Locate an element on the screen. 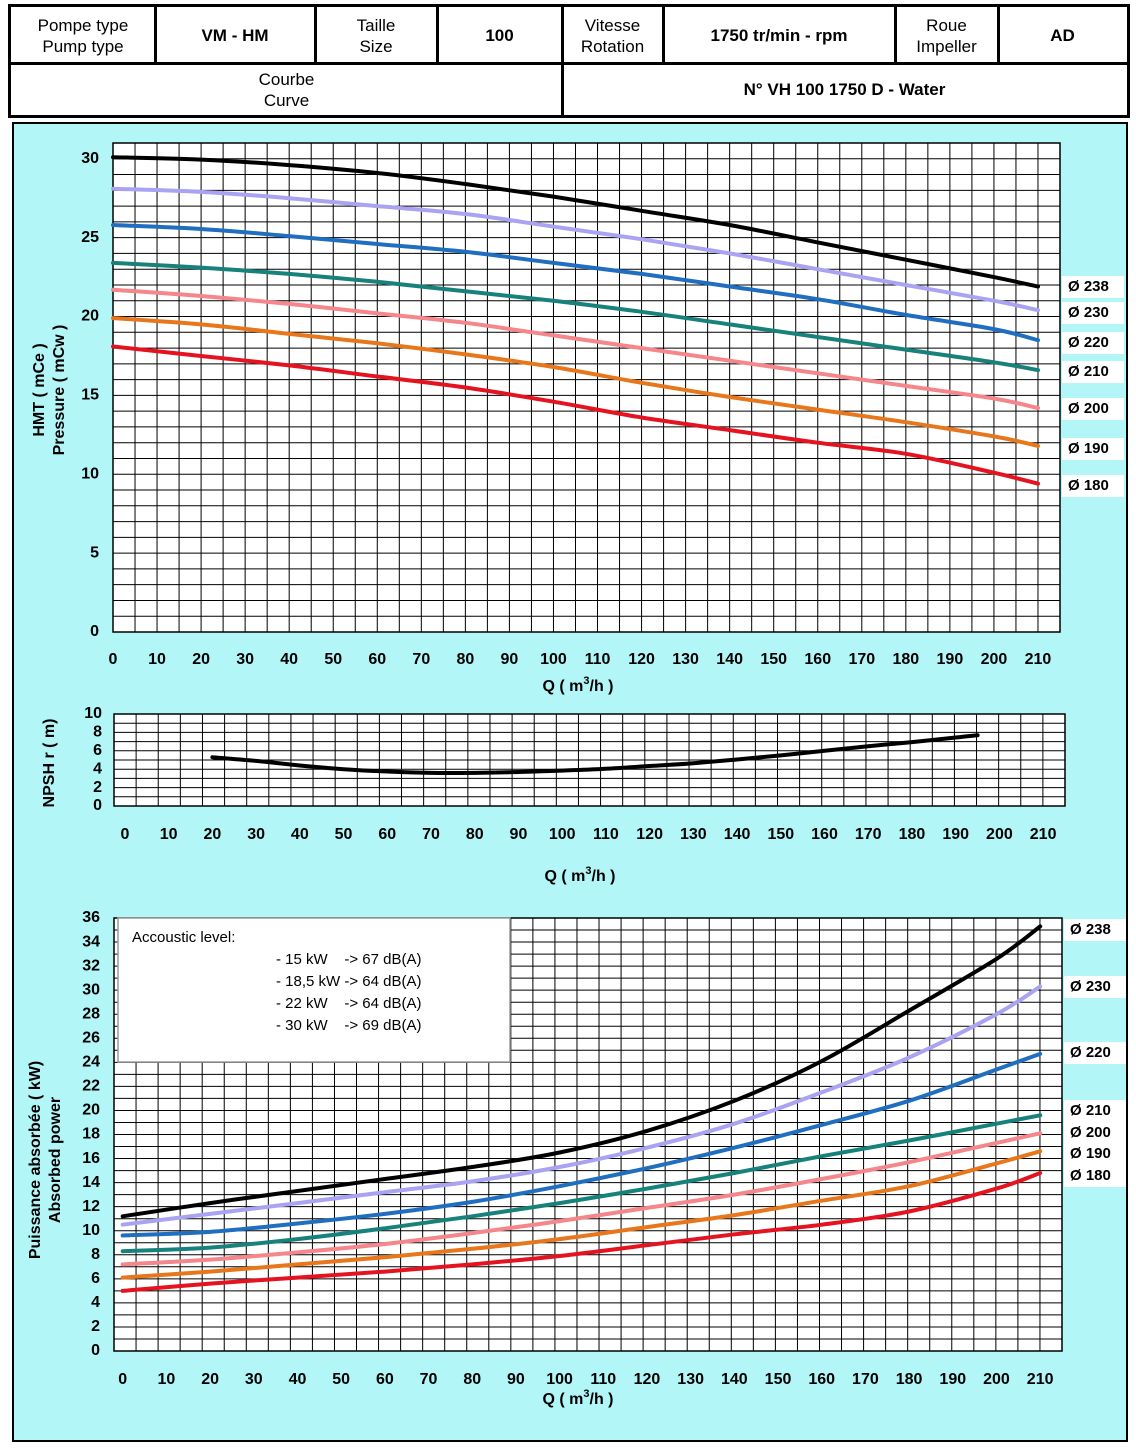 The width and height of the screenshot is (1136, 1448). grid-lines is located at coordinates (589, 760).